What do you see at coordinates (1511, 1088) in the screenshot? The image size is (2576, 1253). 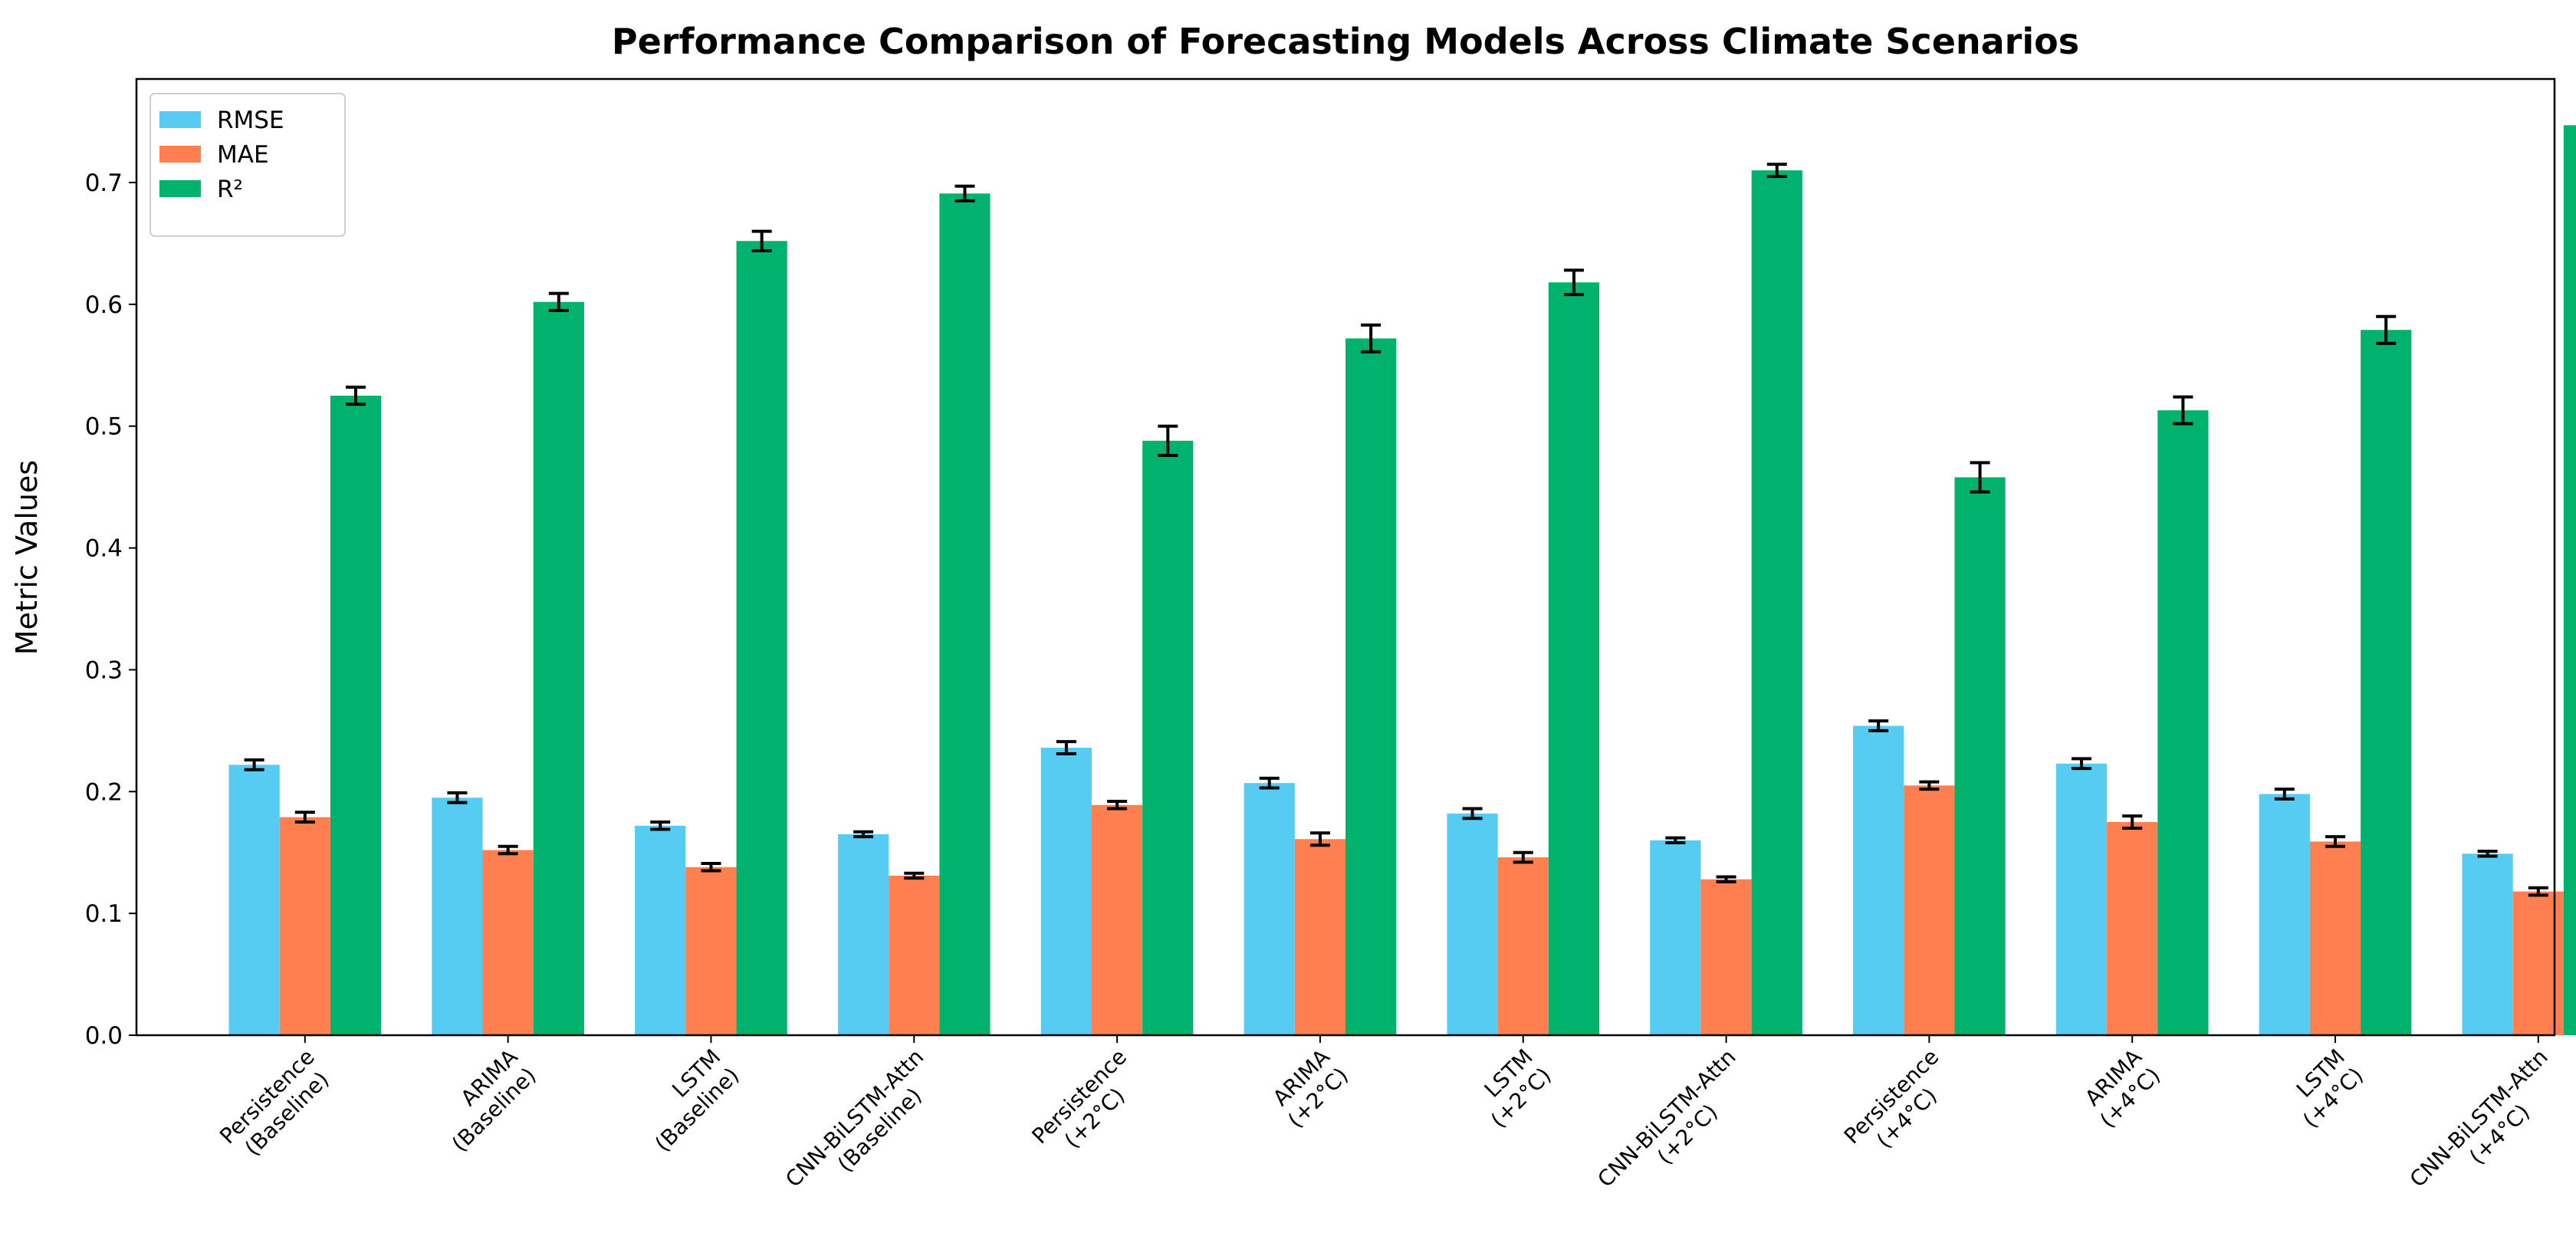 I see `x-tick-label: LSTM(+2°C)` at bounding box center [1511, 1088].